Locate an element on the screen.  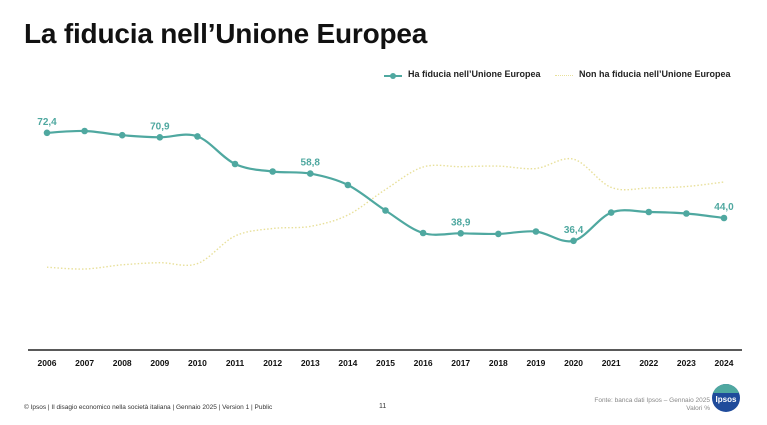
x-tick-label: 2014 is located at coordinates (347, 363).